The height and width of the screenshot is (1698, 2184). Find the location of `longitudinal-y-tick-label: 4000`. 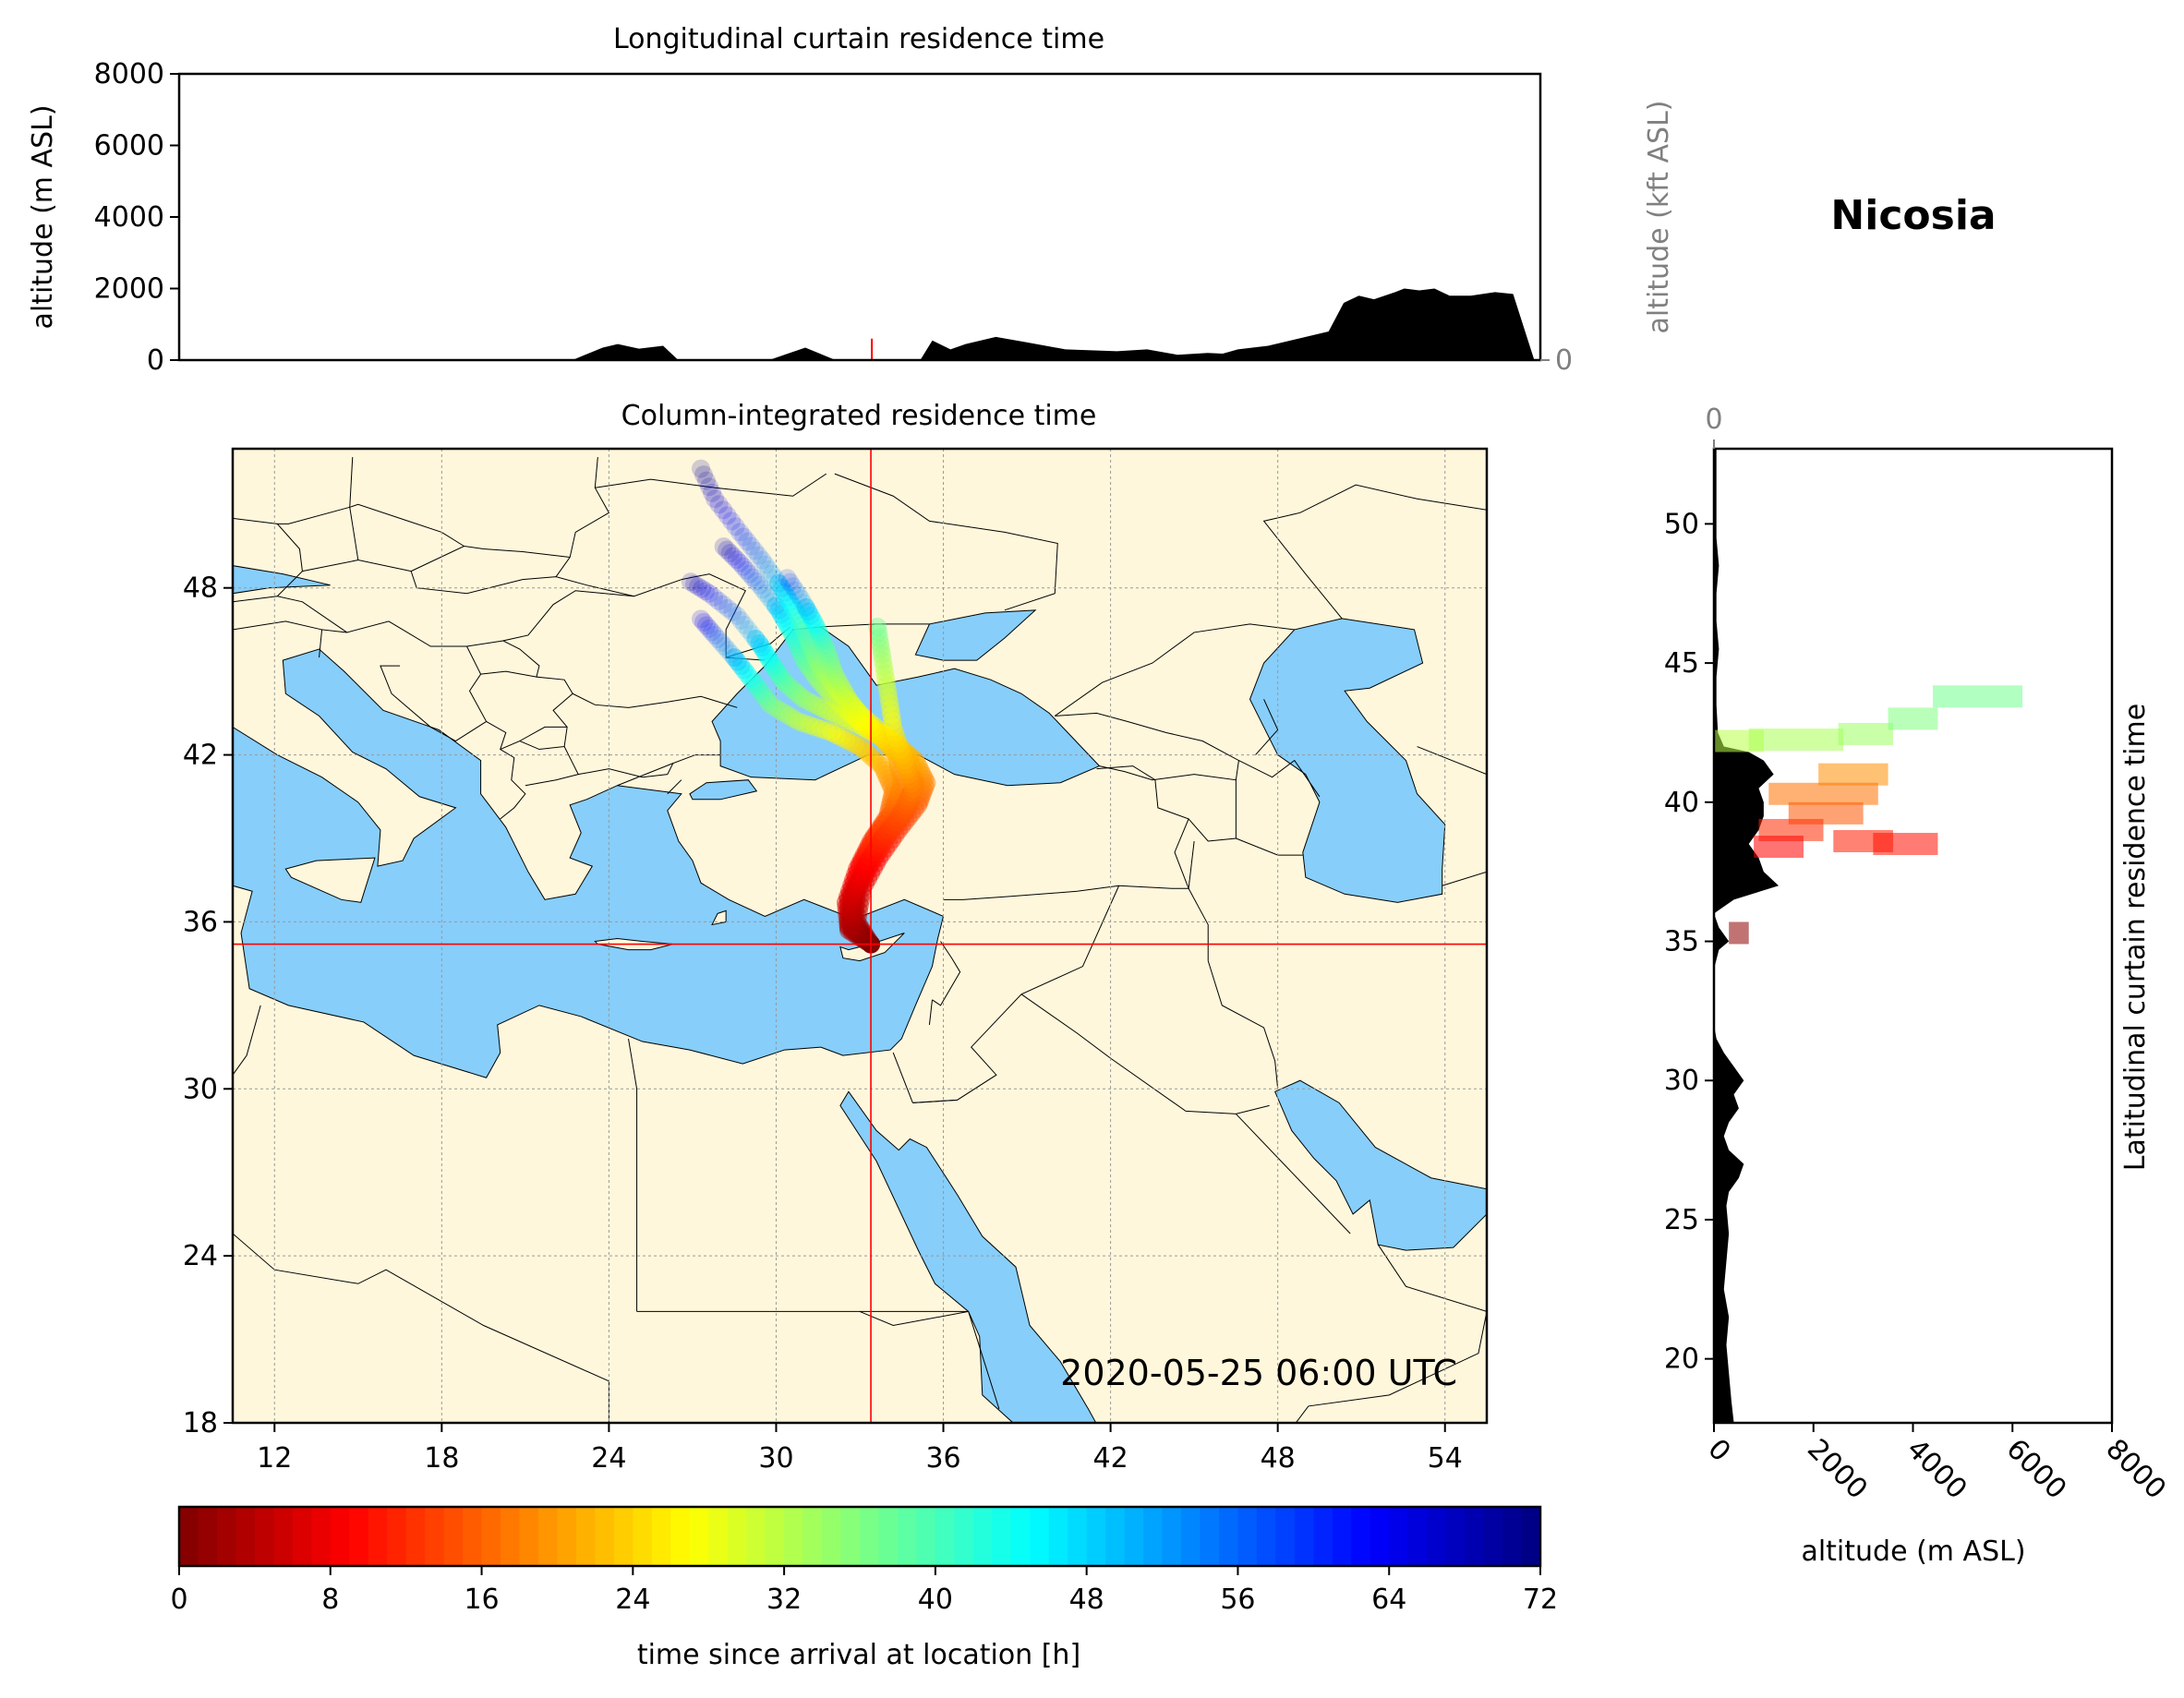

longitudinal-y-tick-label: 4000 is located at coordinates (129, 217).